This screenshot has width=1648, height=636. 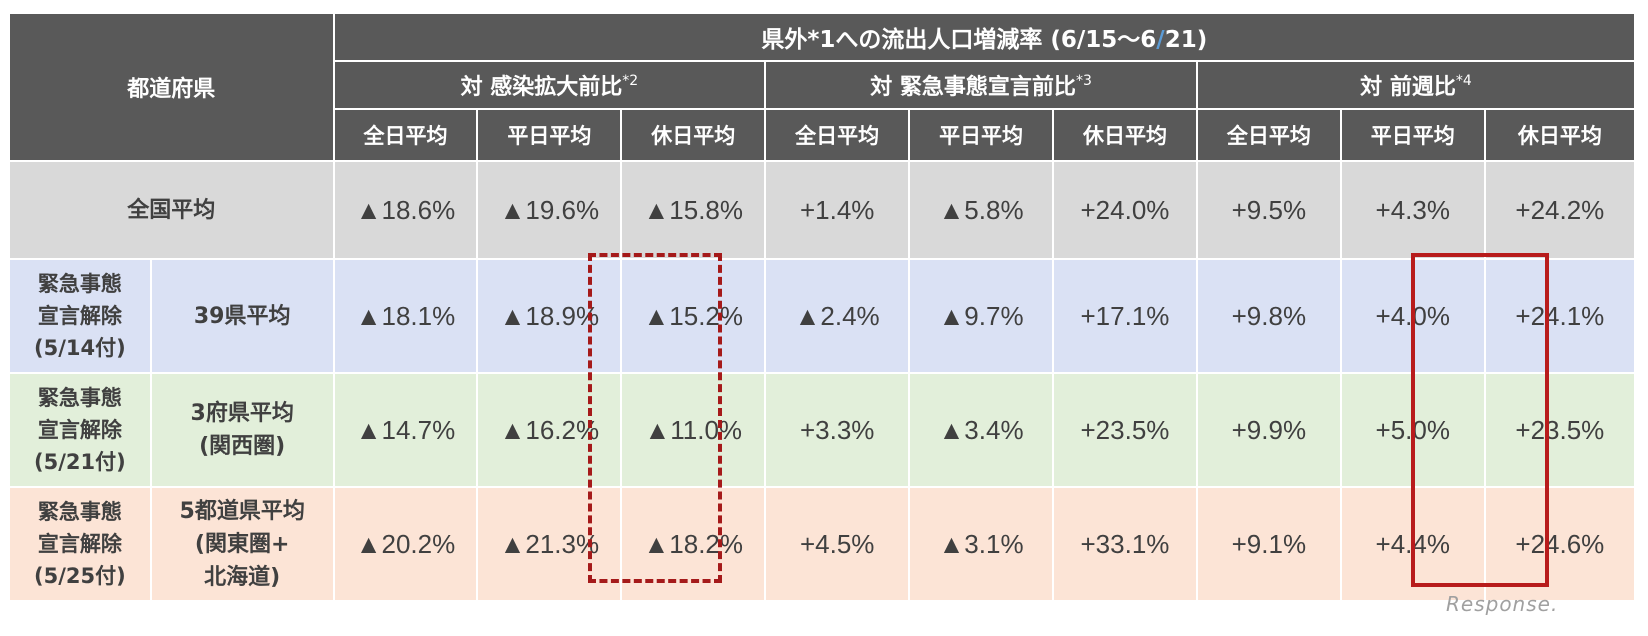 What do you see at coordinates (405, 210) in the screenshot?
I see `value-cell: ▲18.6%` at bounding box center [405, 210].